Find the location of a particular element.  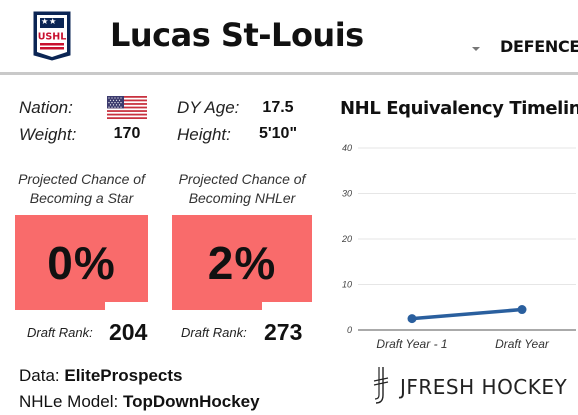

nhler-projection-title-line1: Projected Chance of is located at coordinates (242, 179).